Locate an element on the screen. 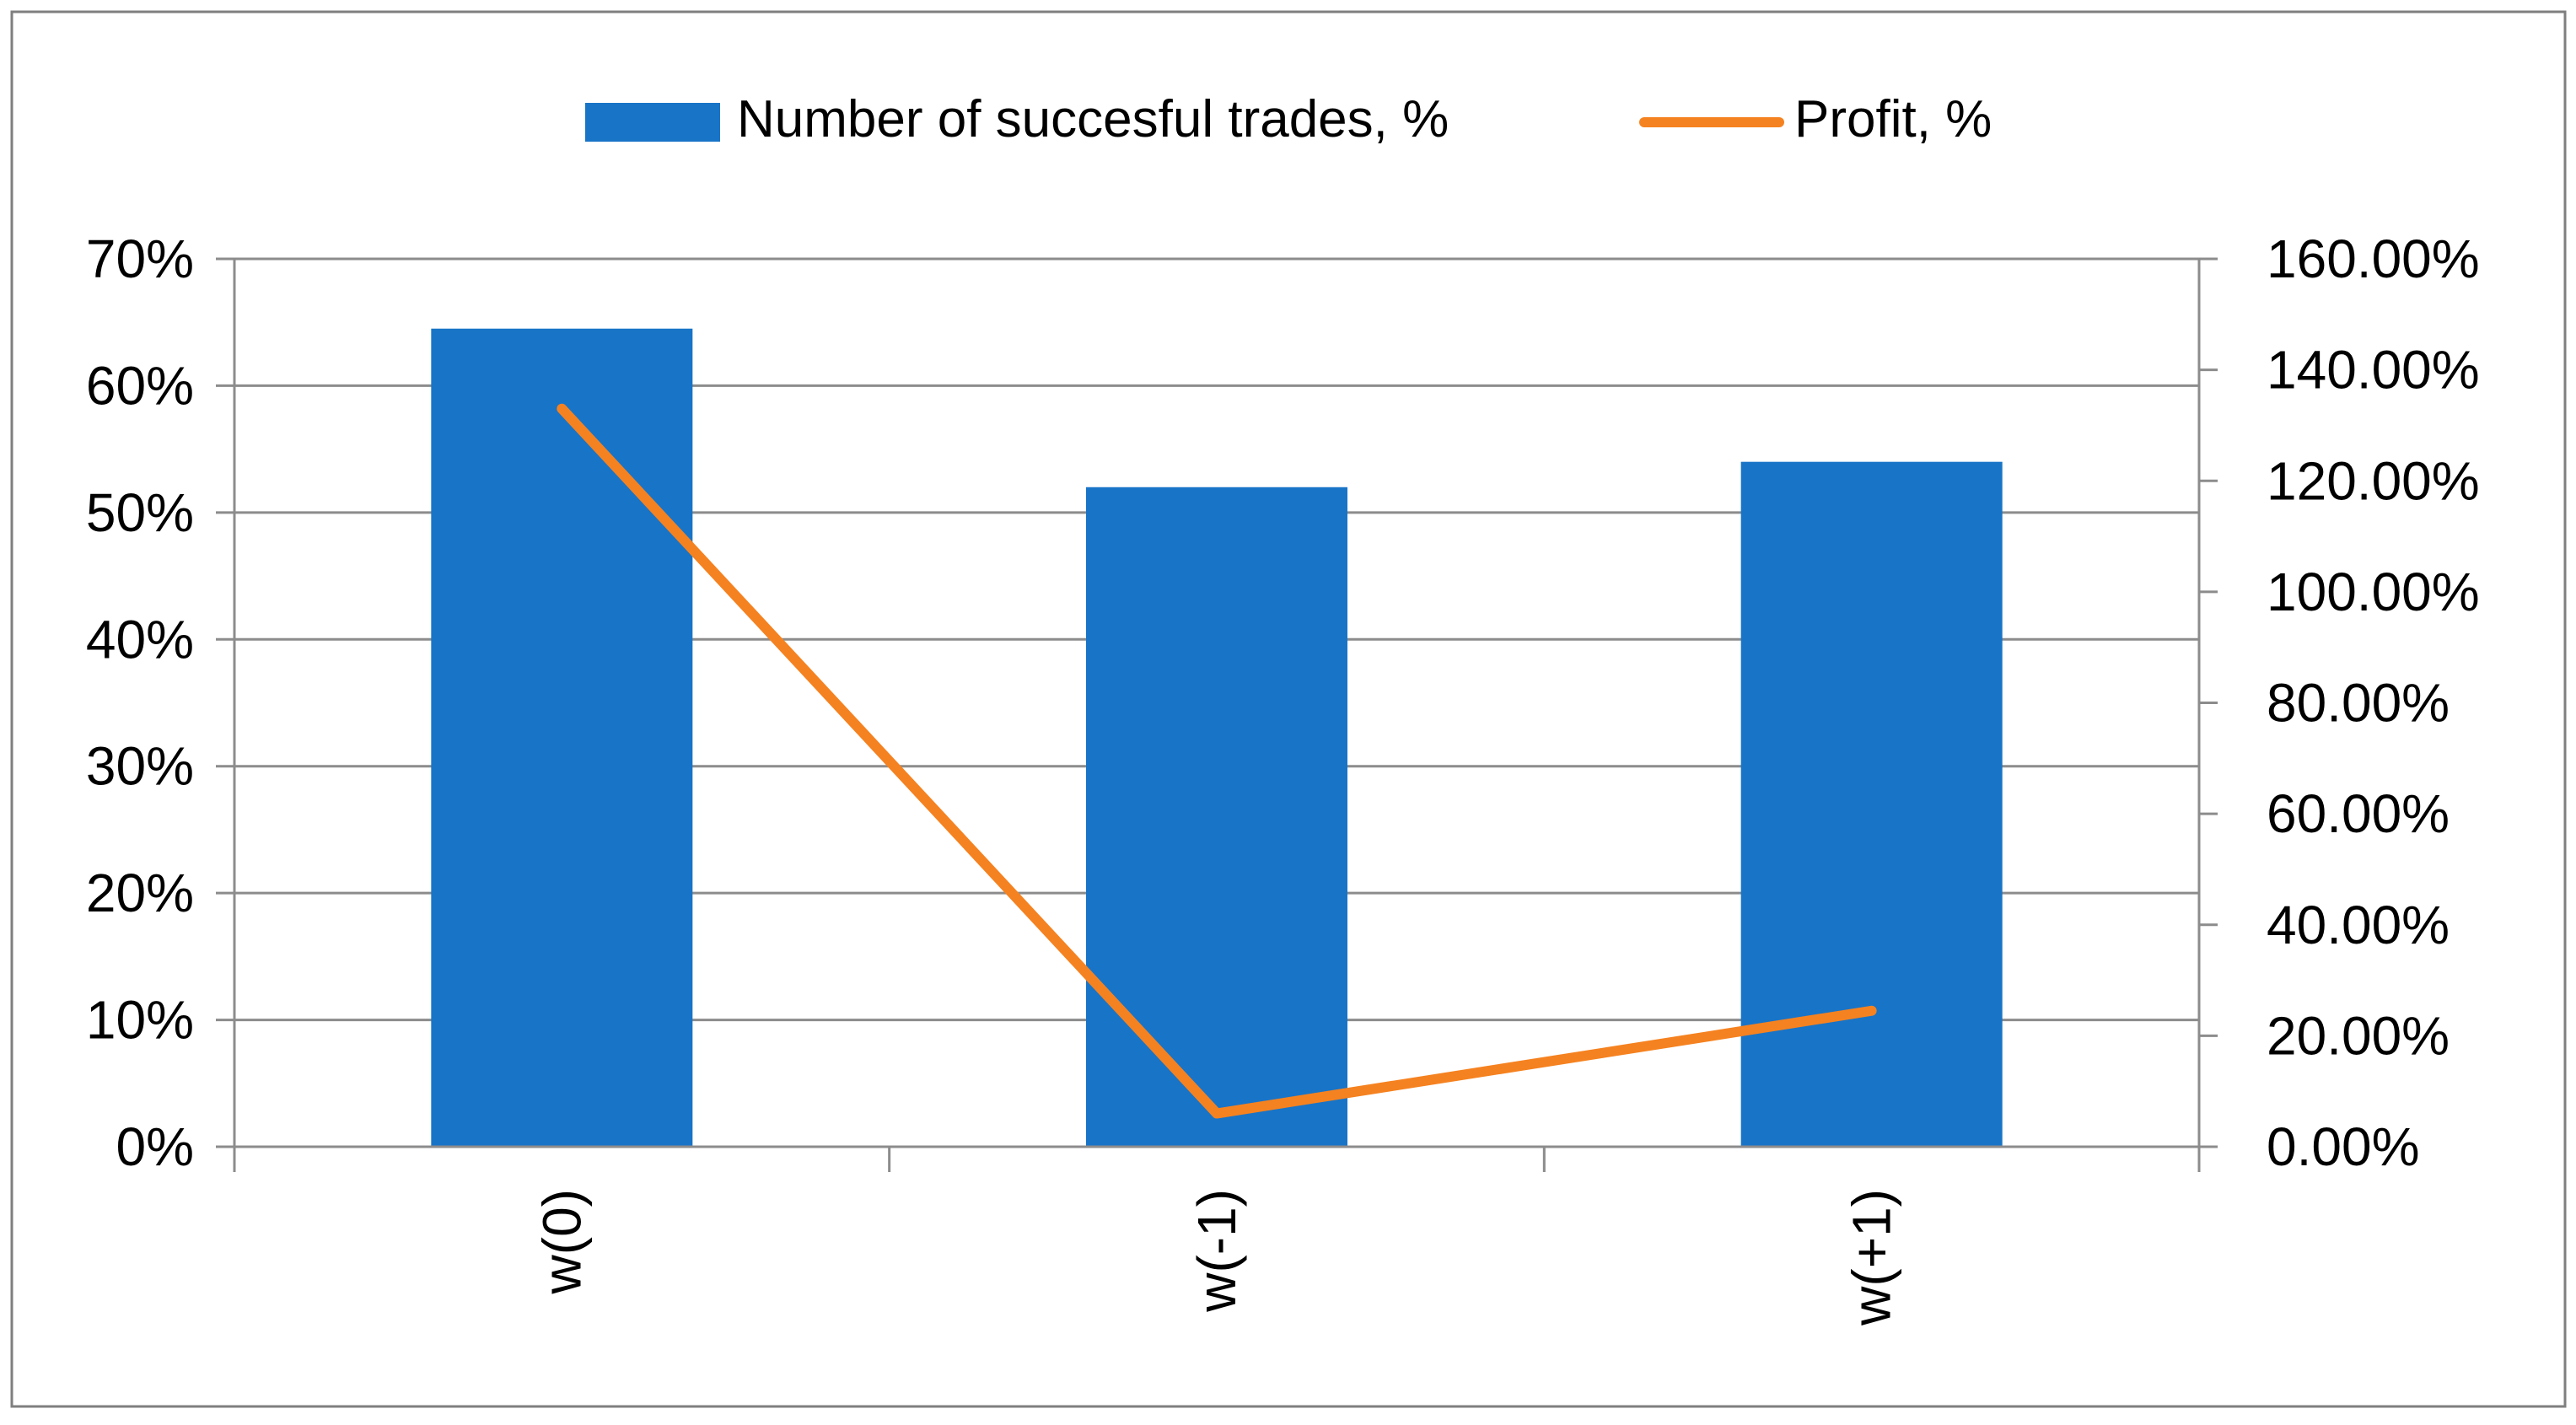 The image size is (2576, 1425). left-tick-label: 0% is located at coordinates (155, 1146).